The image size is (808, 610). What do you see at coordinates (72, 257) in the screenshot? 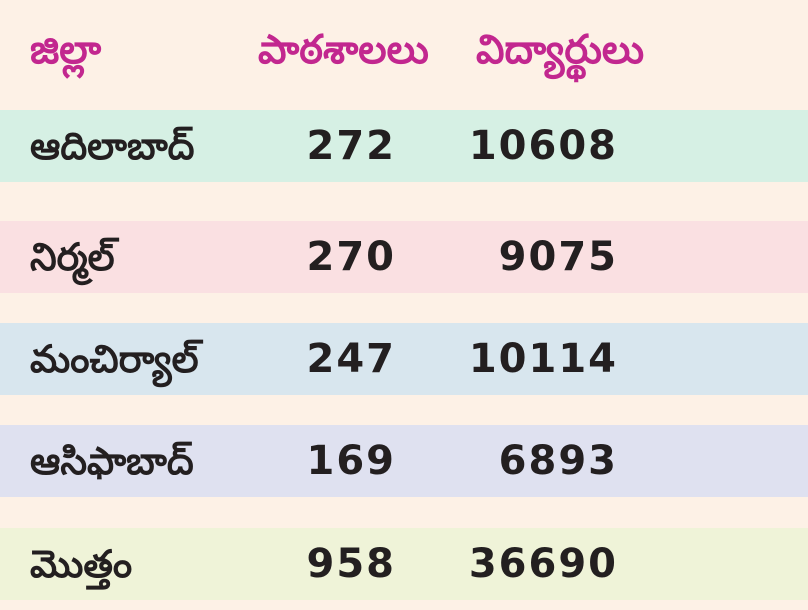
I see `district-name: నిర్మల్` at bounding box center [72, 257].